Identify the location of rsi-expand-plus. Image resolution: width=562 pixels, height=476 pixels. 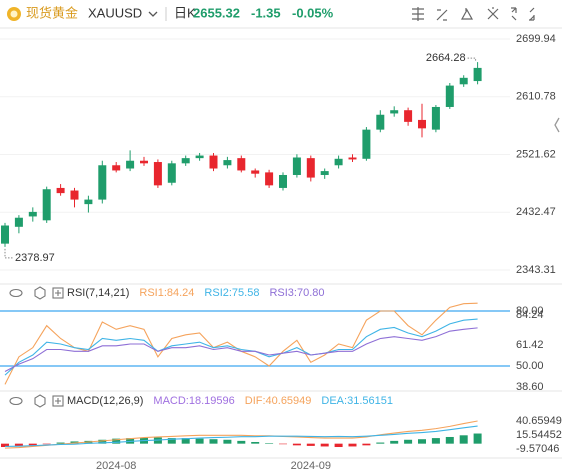
(58, 293).